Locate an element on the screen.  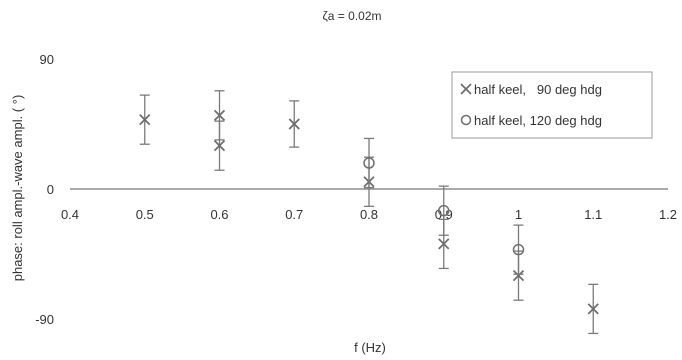
y-axis-title: phase: roll ampl.-wave ampl. ( °) is located at coordinates (17, 188).